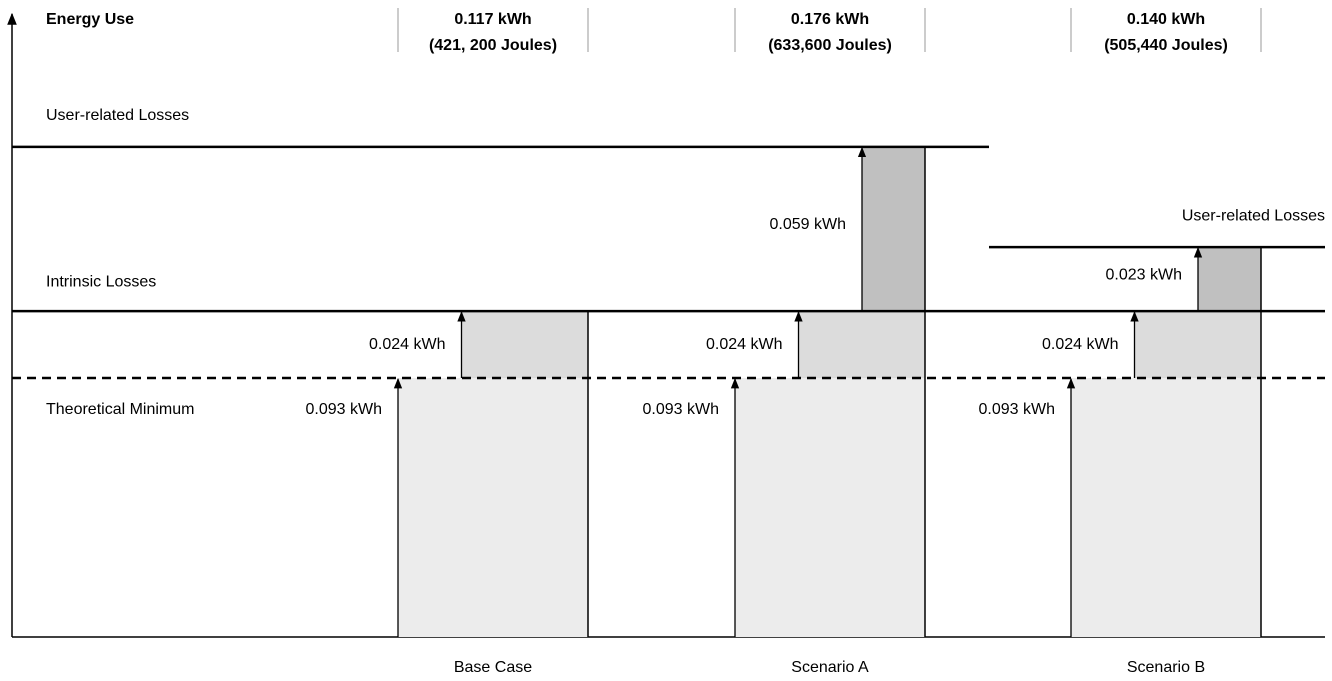 Image resolution: width=1332 pixels, height=681 pixels. I want to click on category-label: Scenario B, so click(1166, 667).